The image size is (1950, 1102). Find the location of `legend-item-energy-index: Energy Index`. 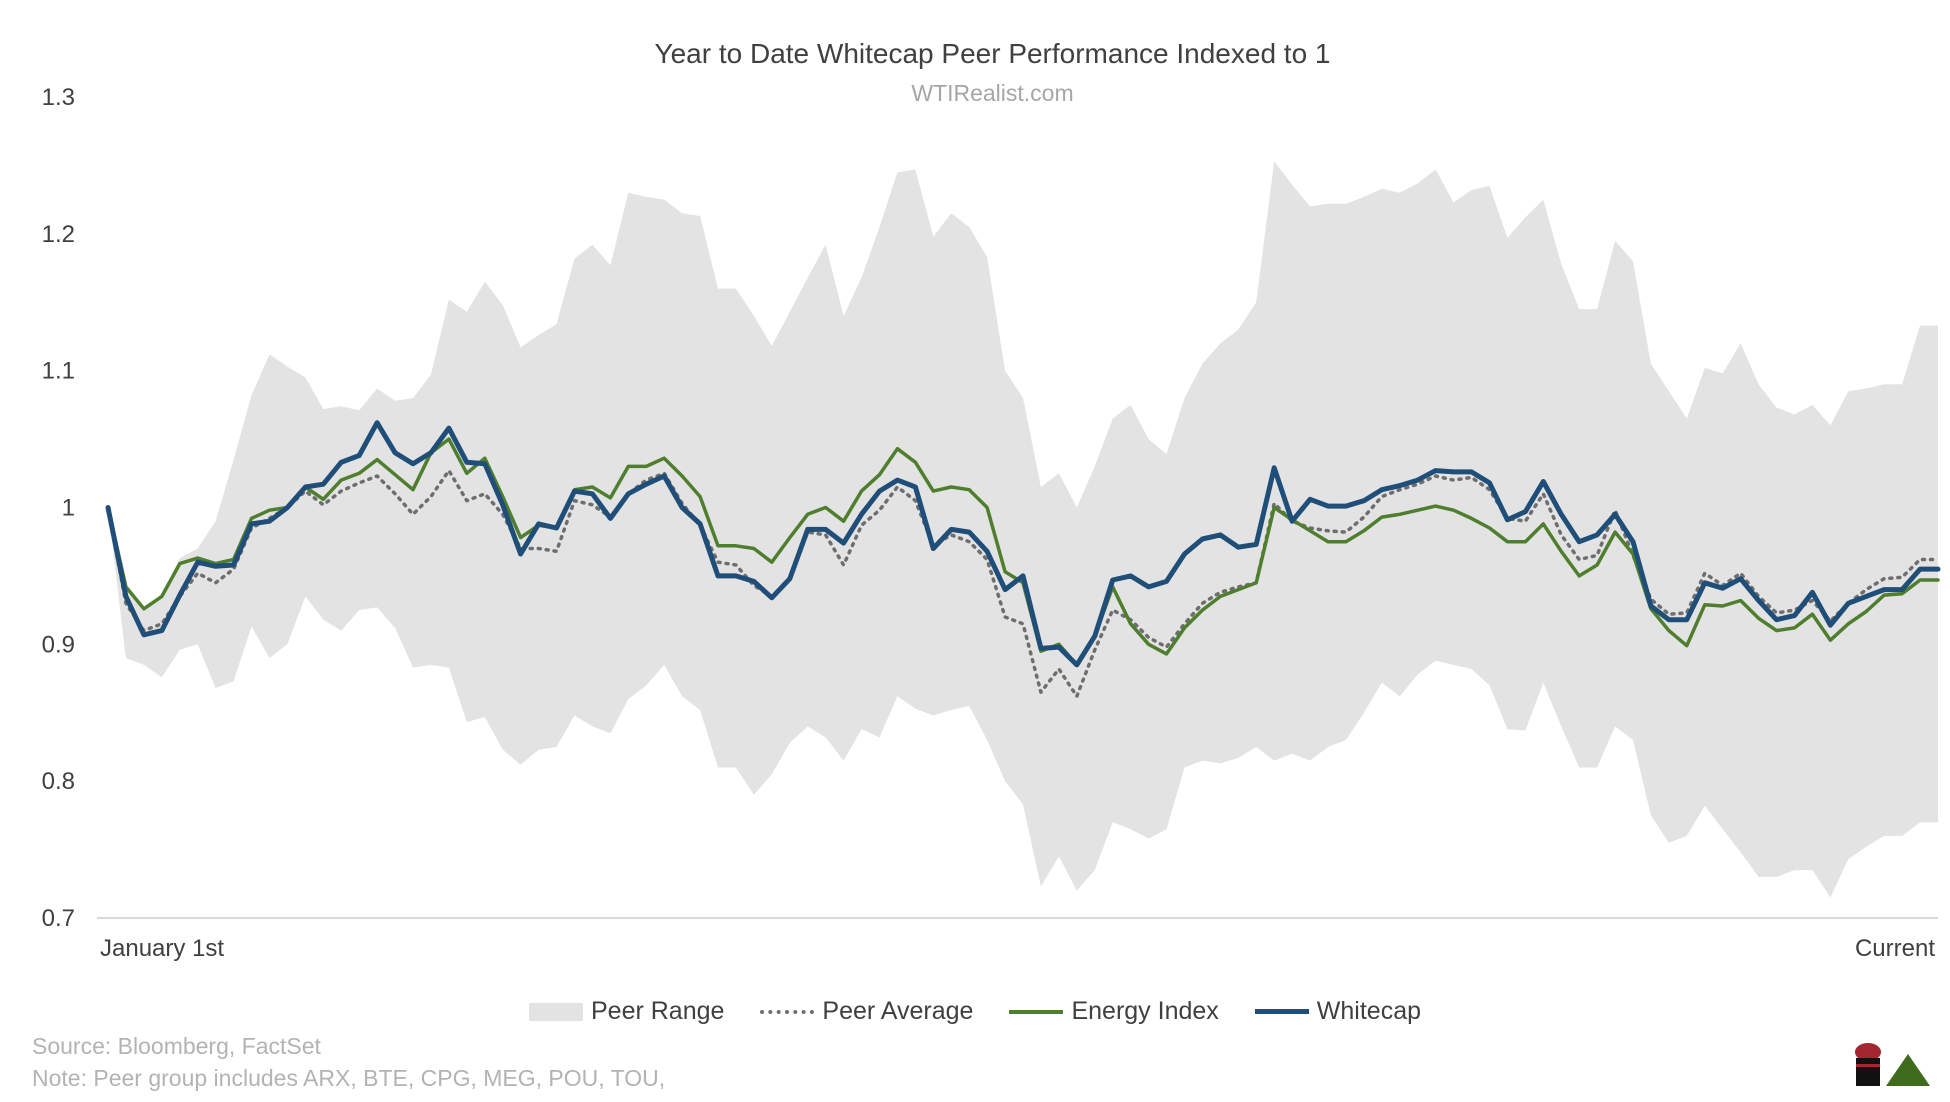

legend-item-energy-index: Energy Index is located at coordinates (1114, 1011).